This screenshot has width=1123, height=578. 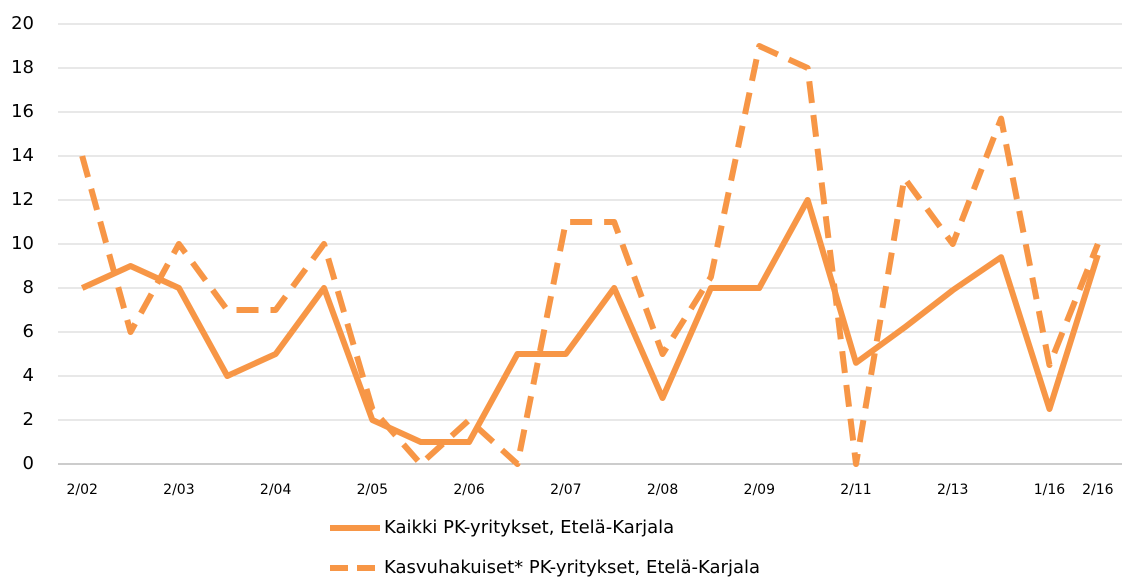 I want to click on y-tick-label: 2, so click(x=28, y=419).